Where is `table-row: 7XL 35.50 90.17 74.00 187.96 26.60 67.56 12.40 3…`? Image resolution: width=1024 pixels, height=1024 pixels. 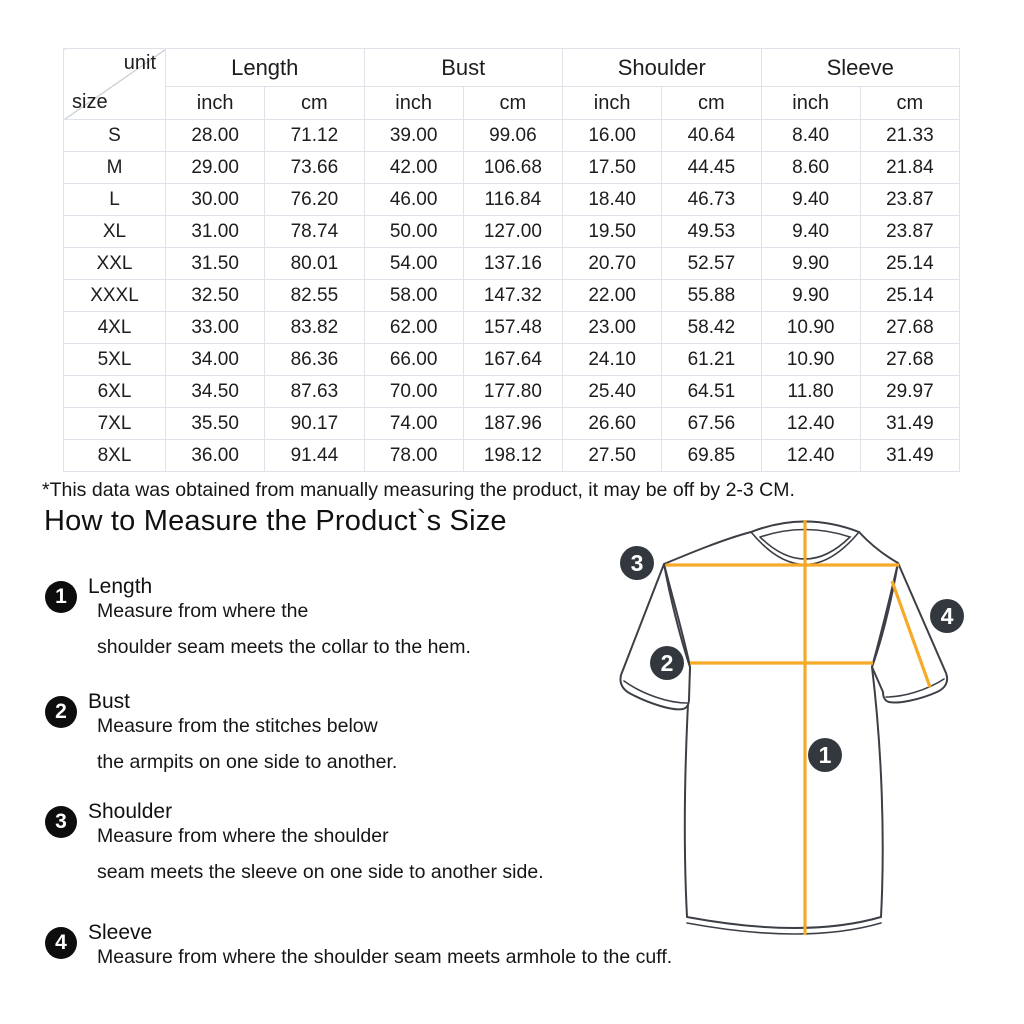
table-row: 7XL 35.50 90.17 74.00 187.96 26.60 67.56 12.40 3… is located at coordinates (512, 423).